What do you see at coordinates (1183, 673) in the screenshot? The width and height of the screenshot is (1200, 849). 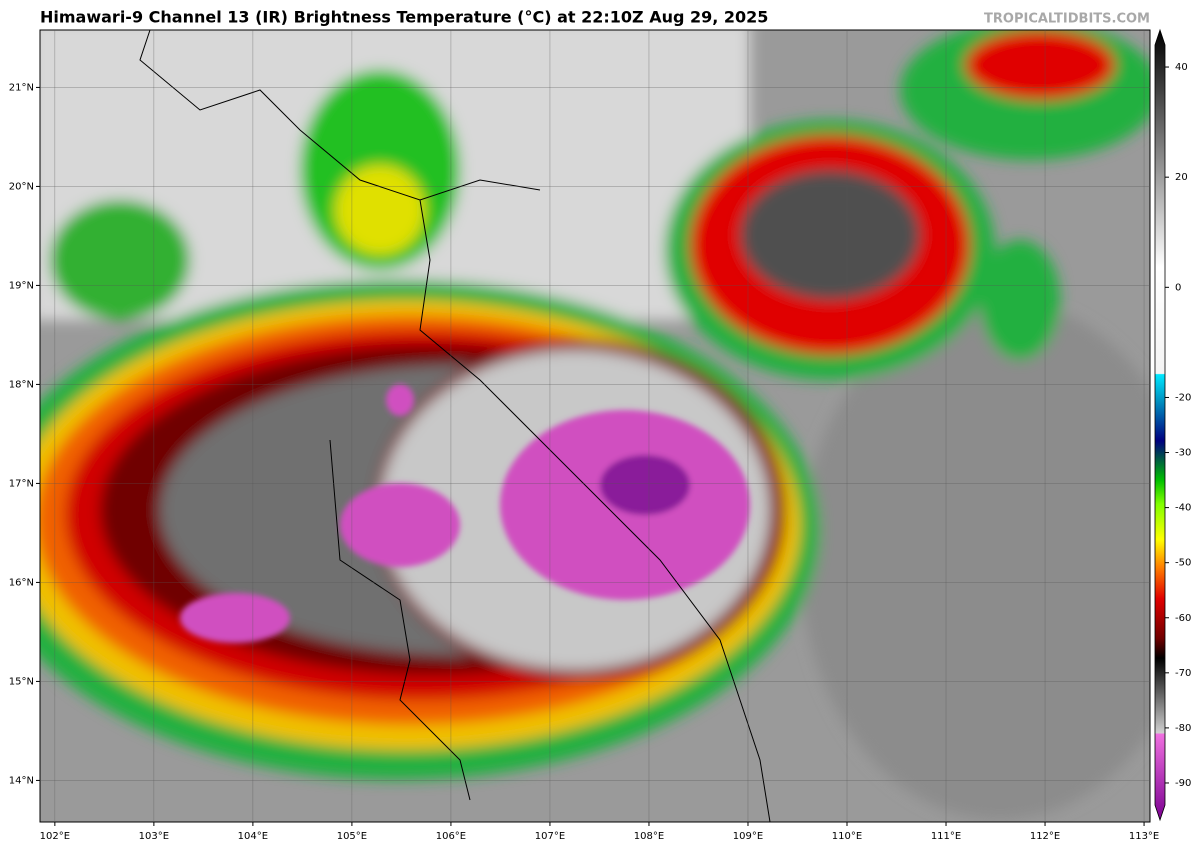 I see `colorbar-tick-label: -70` at bounding box center [1183, 673].